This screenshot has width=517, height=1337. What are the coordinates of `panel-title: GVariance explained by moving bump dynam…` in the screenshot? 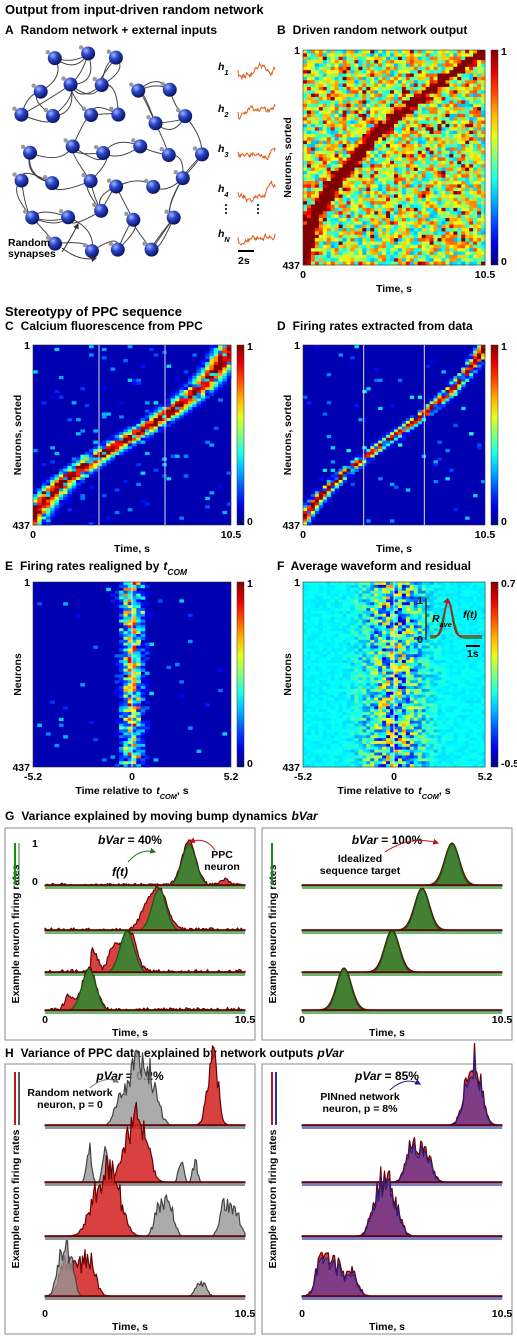 It's located at (162, 816).